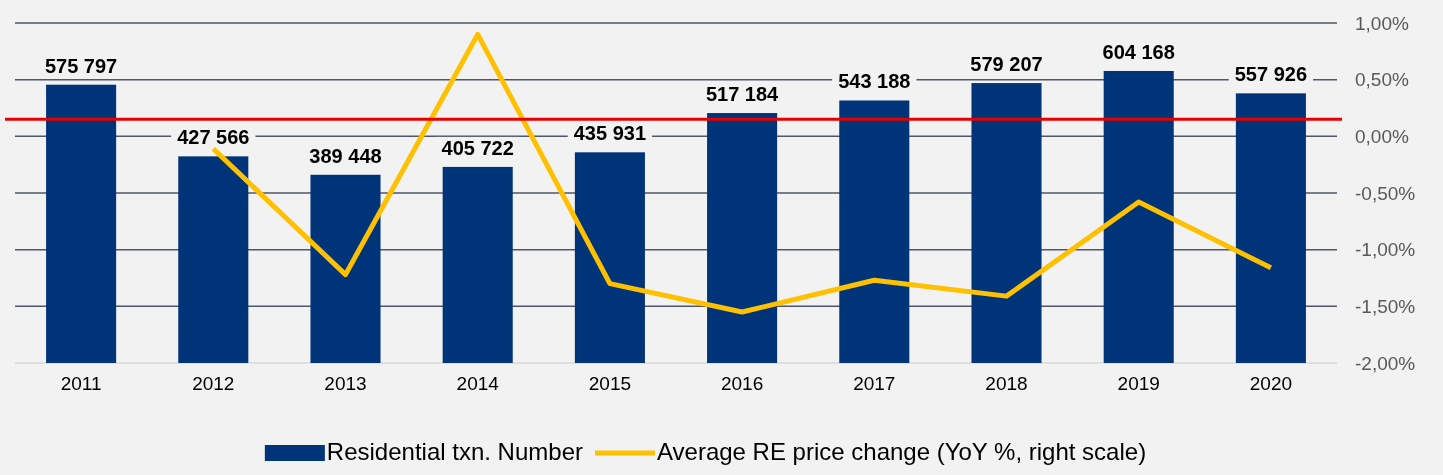  What do you see at coordinates (81, 384) in the screenshot?
I see `x-tick-label: 2011` at bounding box center [81, 384].